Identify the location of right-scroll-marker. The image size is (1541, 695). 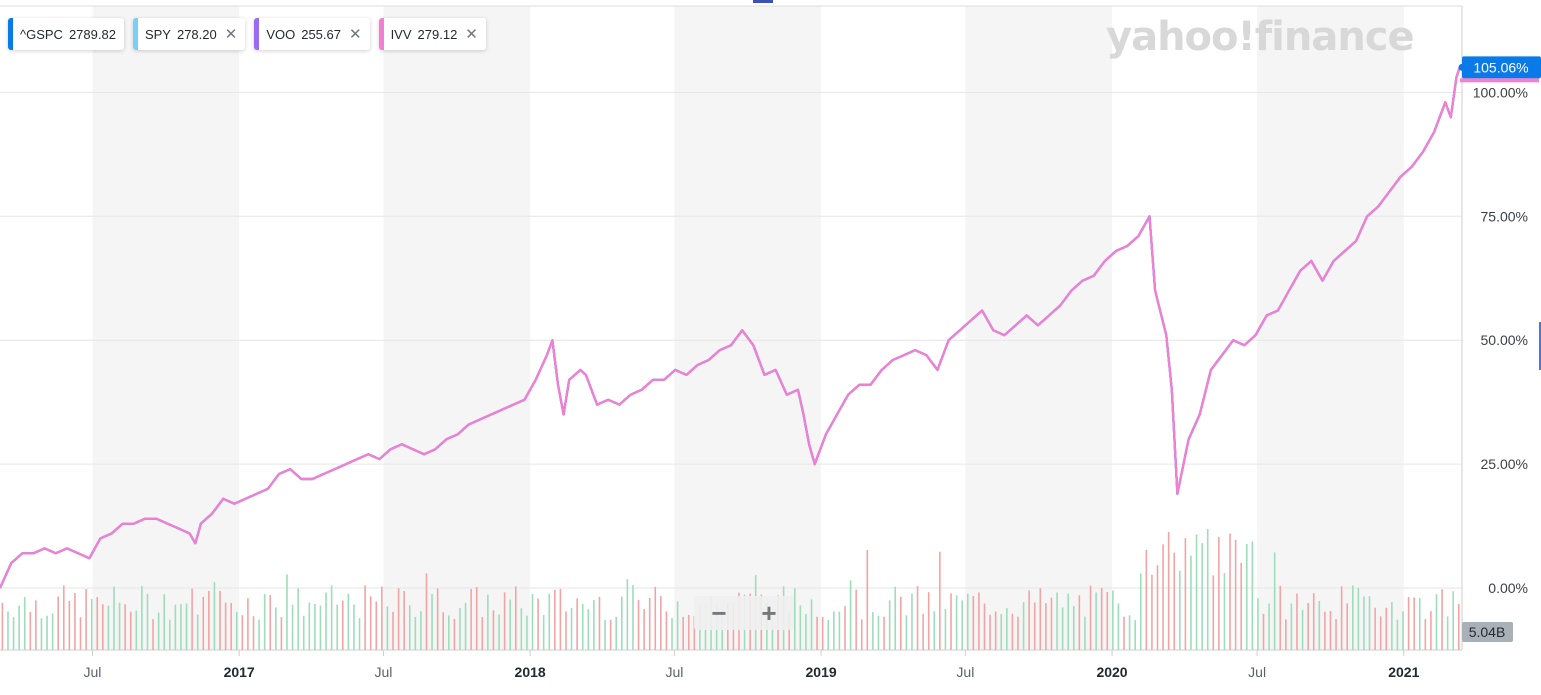
(1540, 346).